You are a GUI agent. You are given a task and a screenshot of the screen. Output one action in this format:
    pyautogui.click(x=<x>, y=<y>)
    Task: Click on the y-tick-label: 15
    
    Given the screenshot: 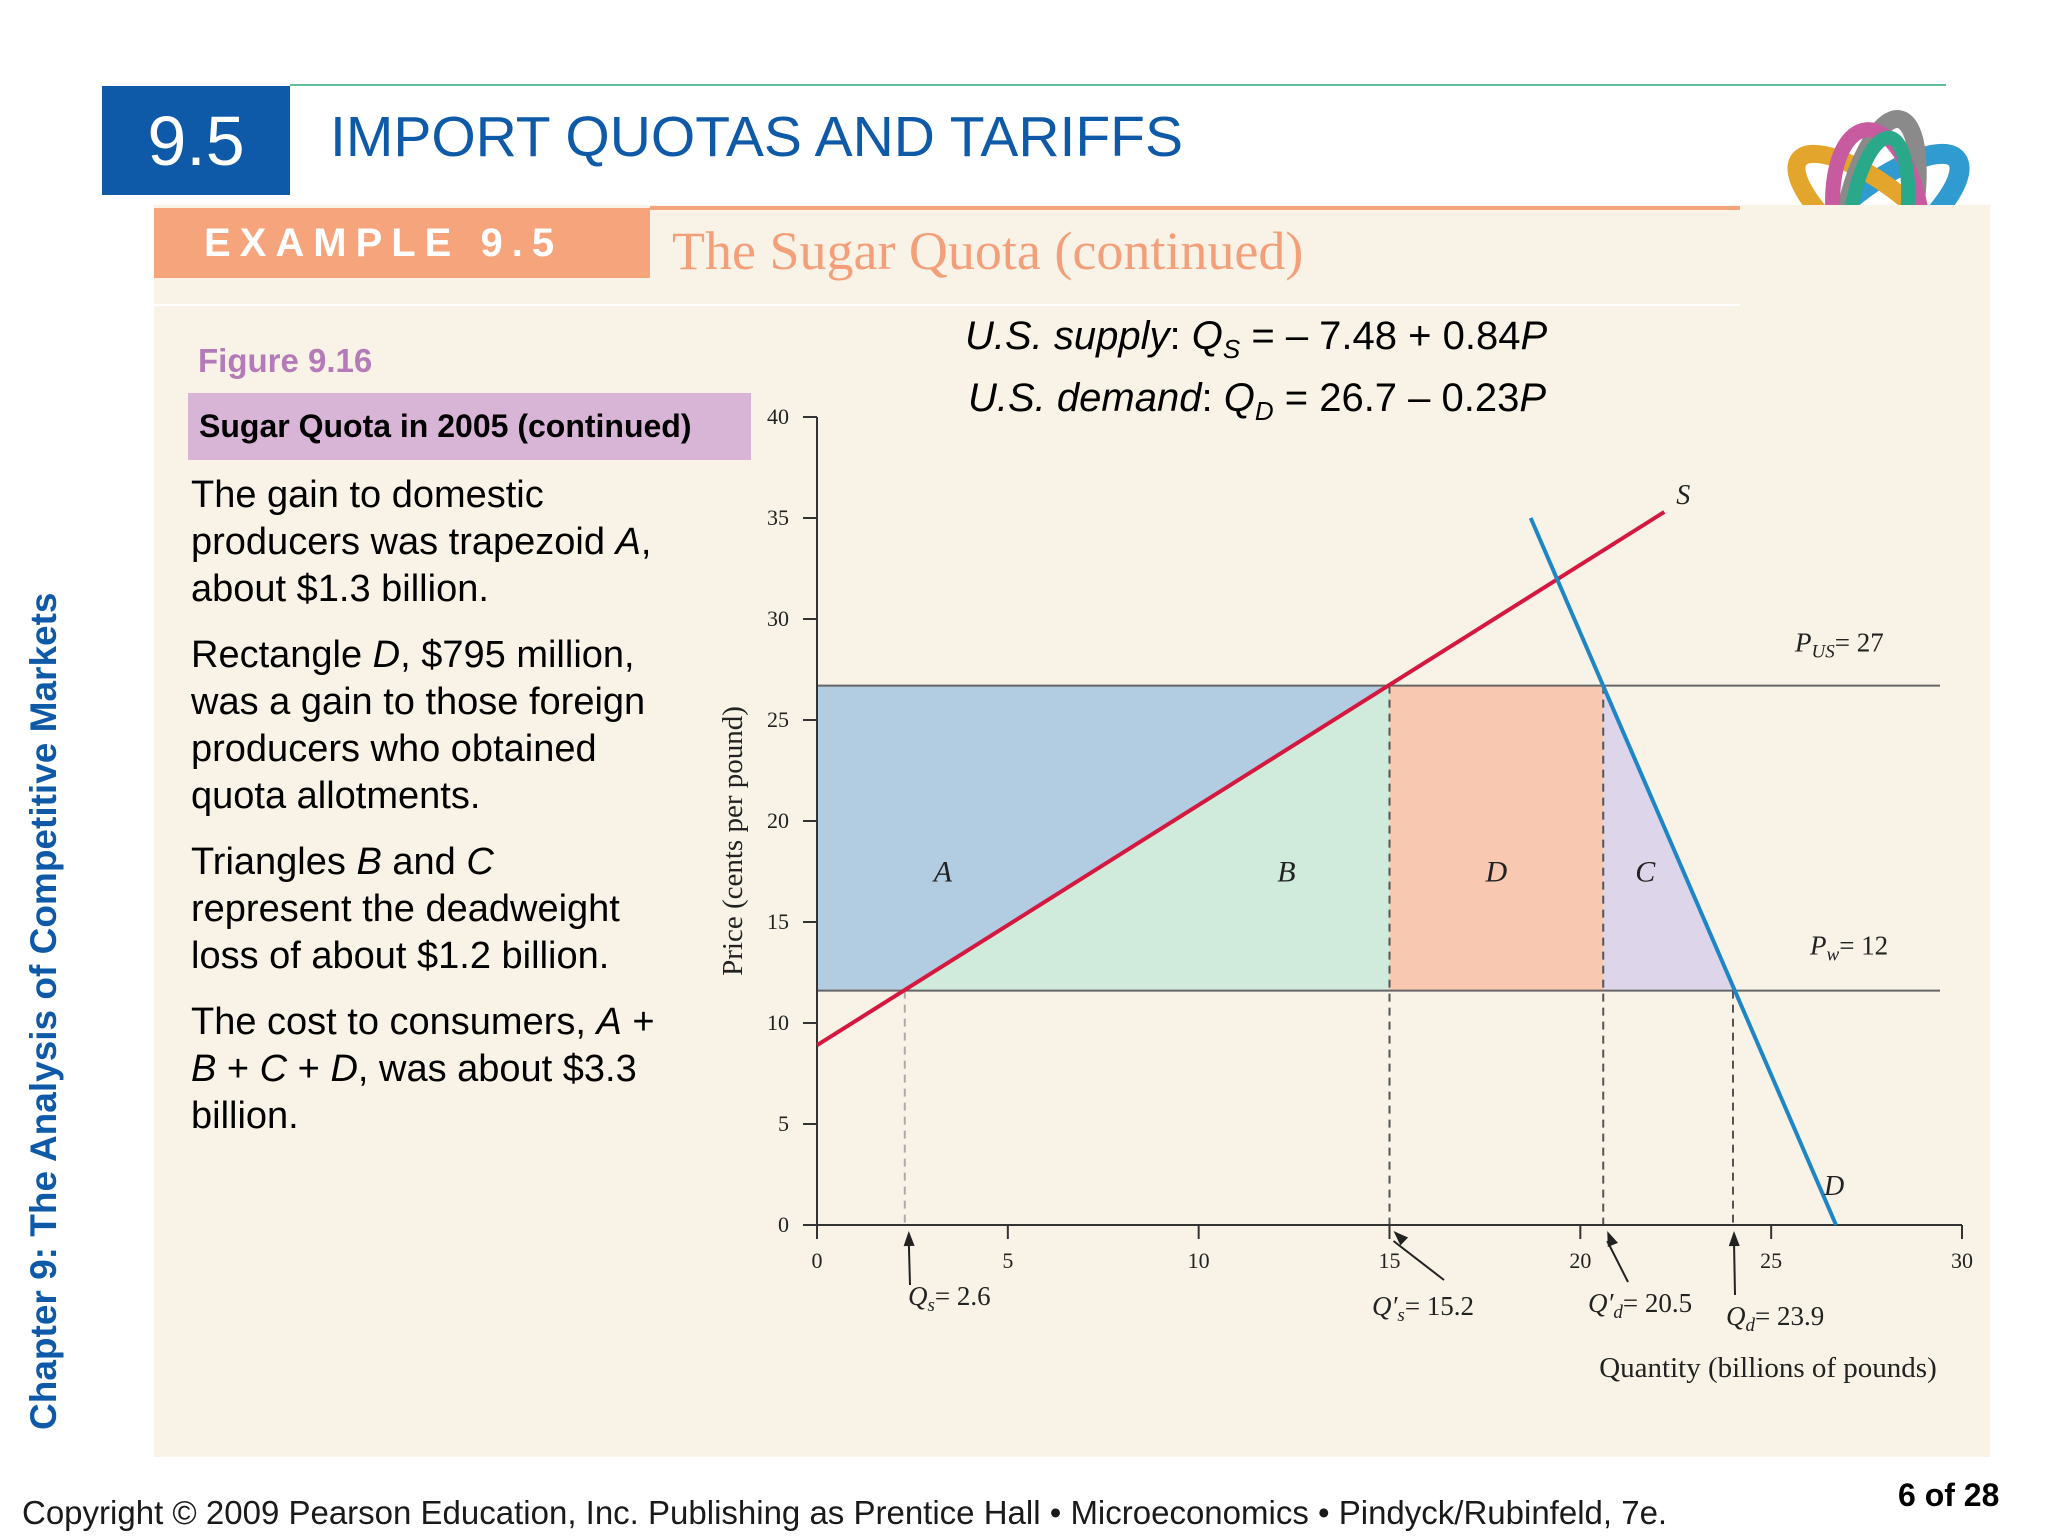 What is the action you would take?
    pyautogui.click(x=778, y=921)
    